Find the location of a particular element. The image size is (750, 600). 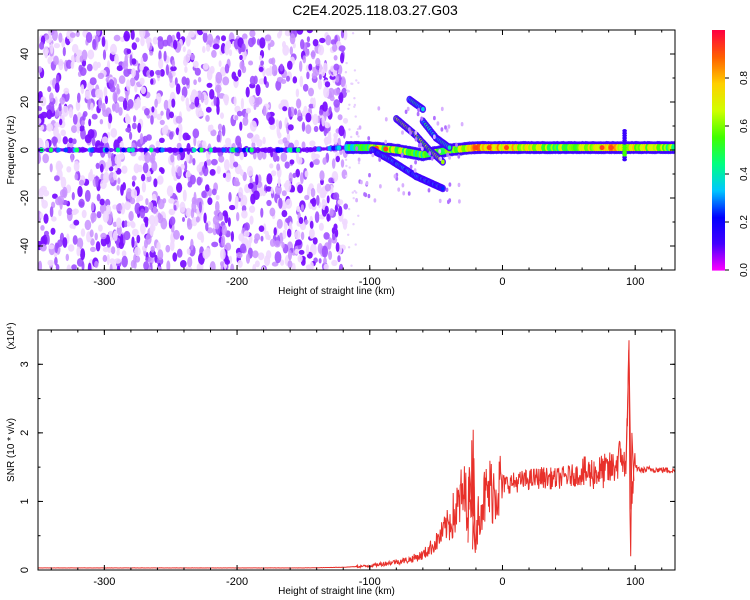

band-hotspot is located at coordinates (386, 149).